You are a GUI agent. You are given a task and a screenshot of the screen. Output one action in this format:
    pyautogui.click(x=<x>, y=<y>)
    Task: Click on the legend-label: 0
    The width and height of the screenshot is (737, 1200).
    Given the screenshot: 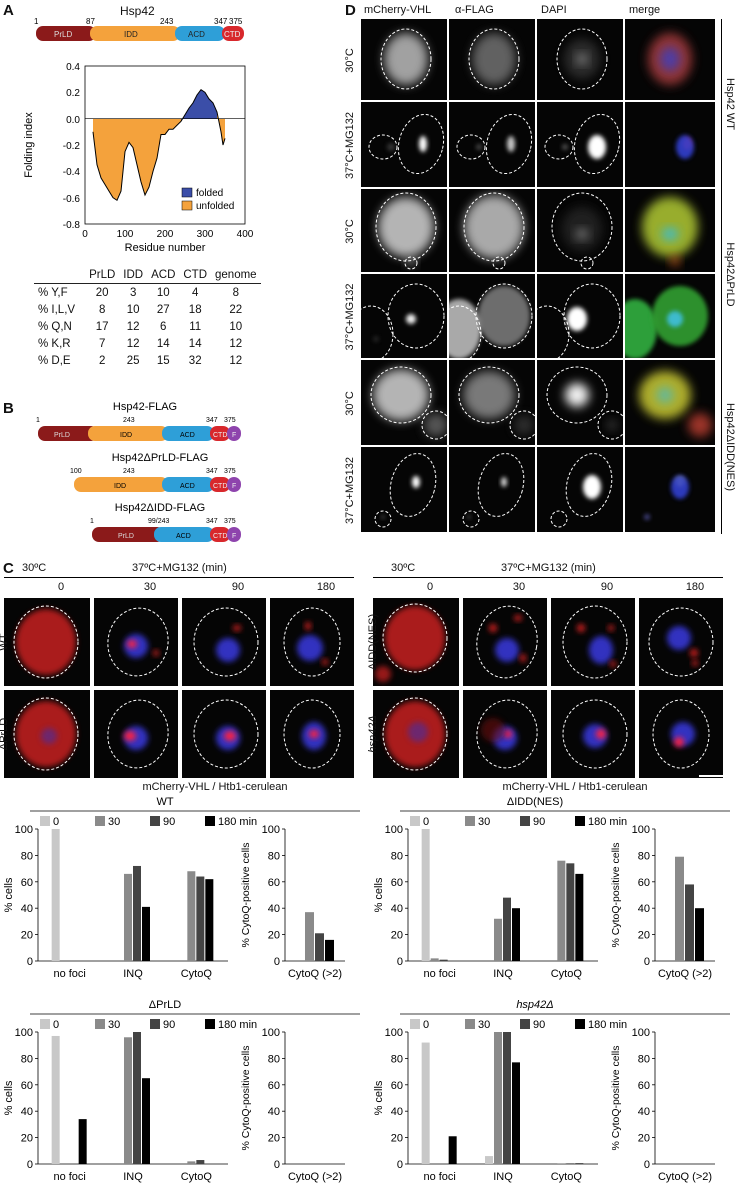 What is the action you would take?
    pyautogui.click(x=56, y=822)
    